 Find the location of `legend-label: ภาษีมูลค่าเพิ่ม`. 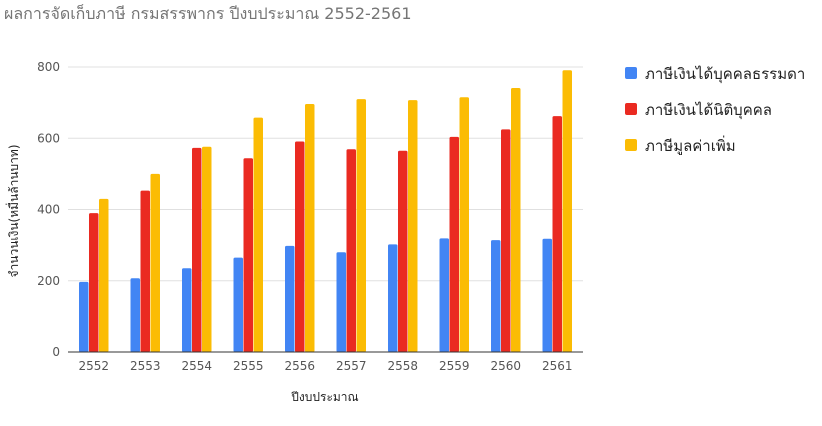

legend-label: ภาษีมูลค่าเพิ่ม is located at coordinates (690, 145).